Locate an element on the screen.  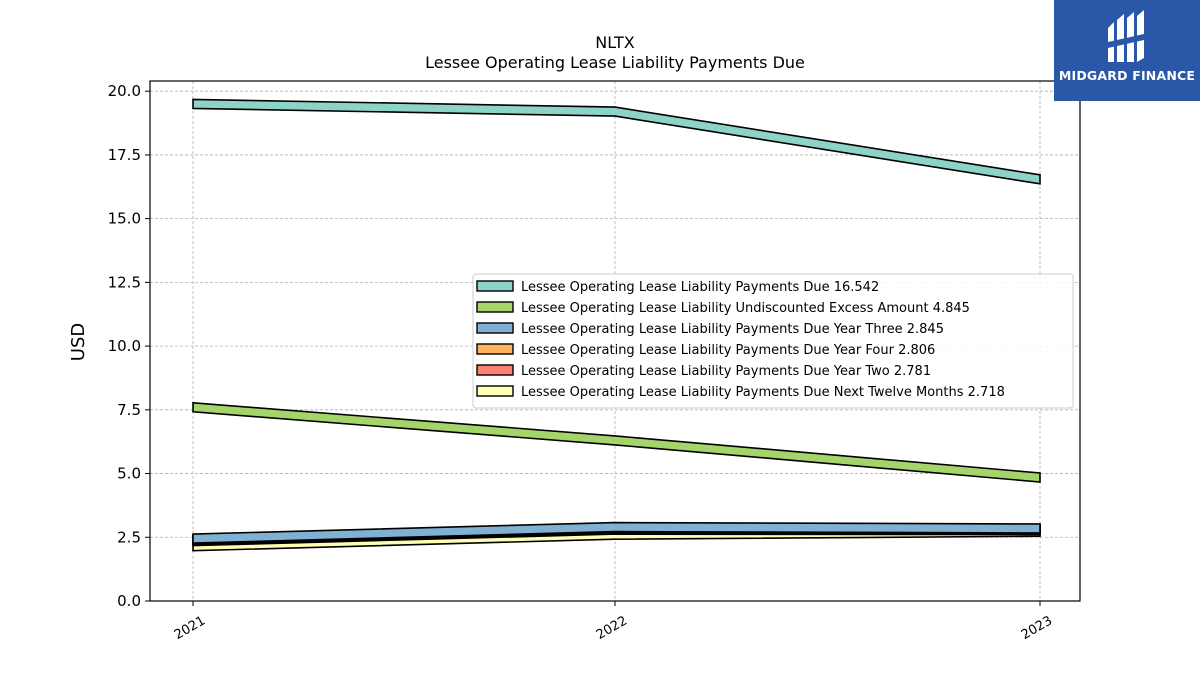
x-axis: 2021 2022 2023 is located at coordinates (613, 622).